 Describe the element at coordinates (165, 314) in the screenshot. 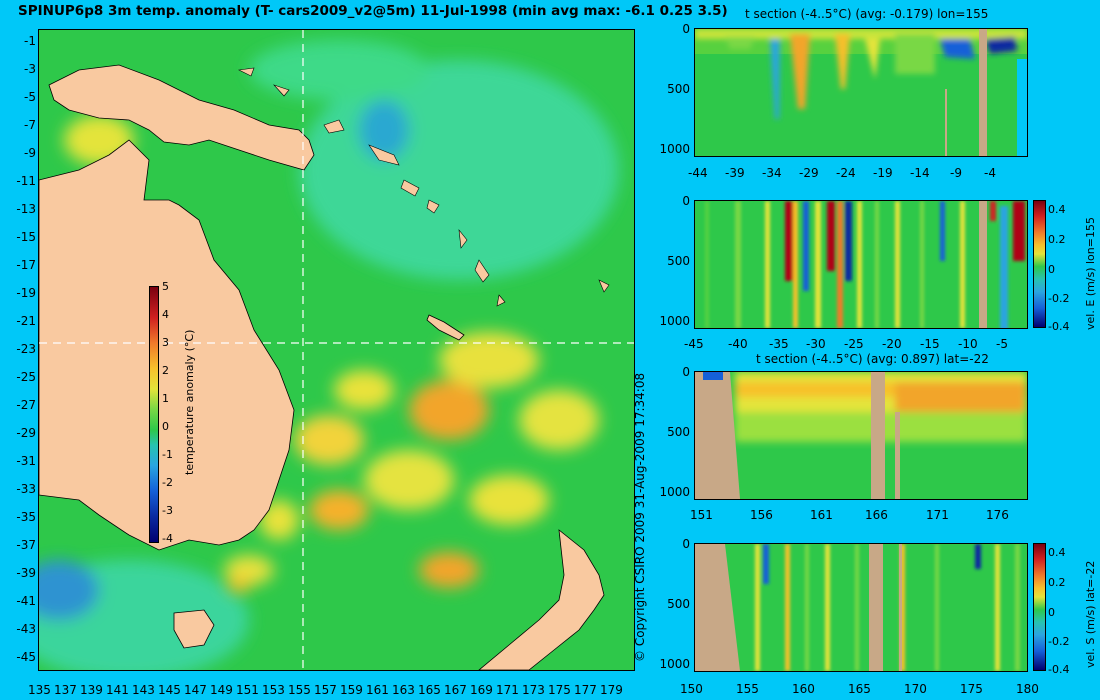

I see `cbar-tick: 4` at that location.